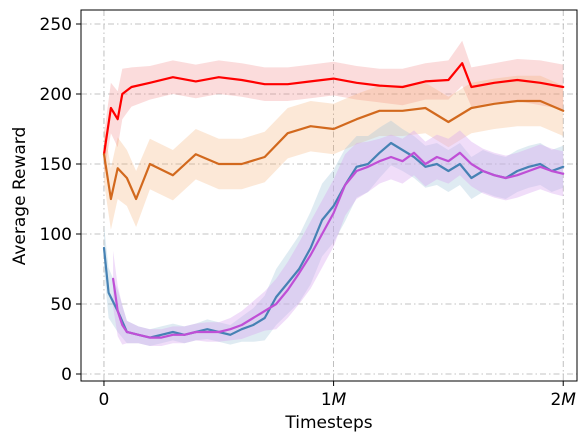 Image resolution: width=587 pixels, height=442 pixels. I want to click on x-tick-label: 0, so click(104, 400).